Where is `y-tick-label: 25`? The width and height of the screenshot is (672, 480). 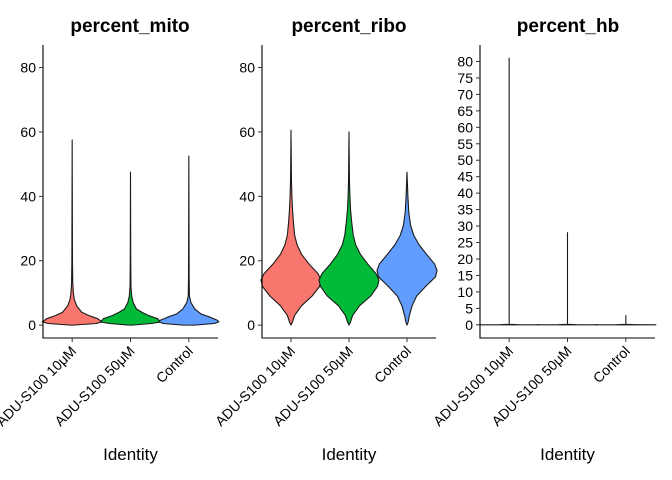 y-tick-label: 25 is located at coordinates (465, 243).